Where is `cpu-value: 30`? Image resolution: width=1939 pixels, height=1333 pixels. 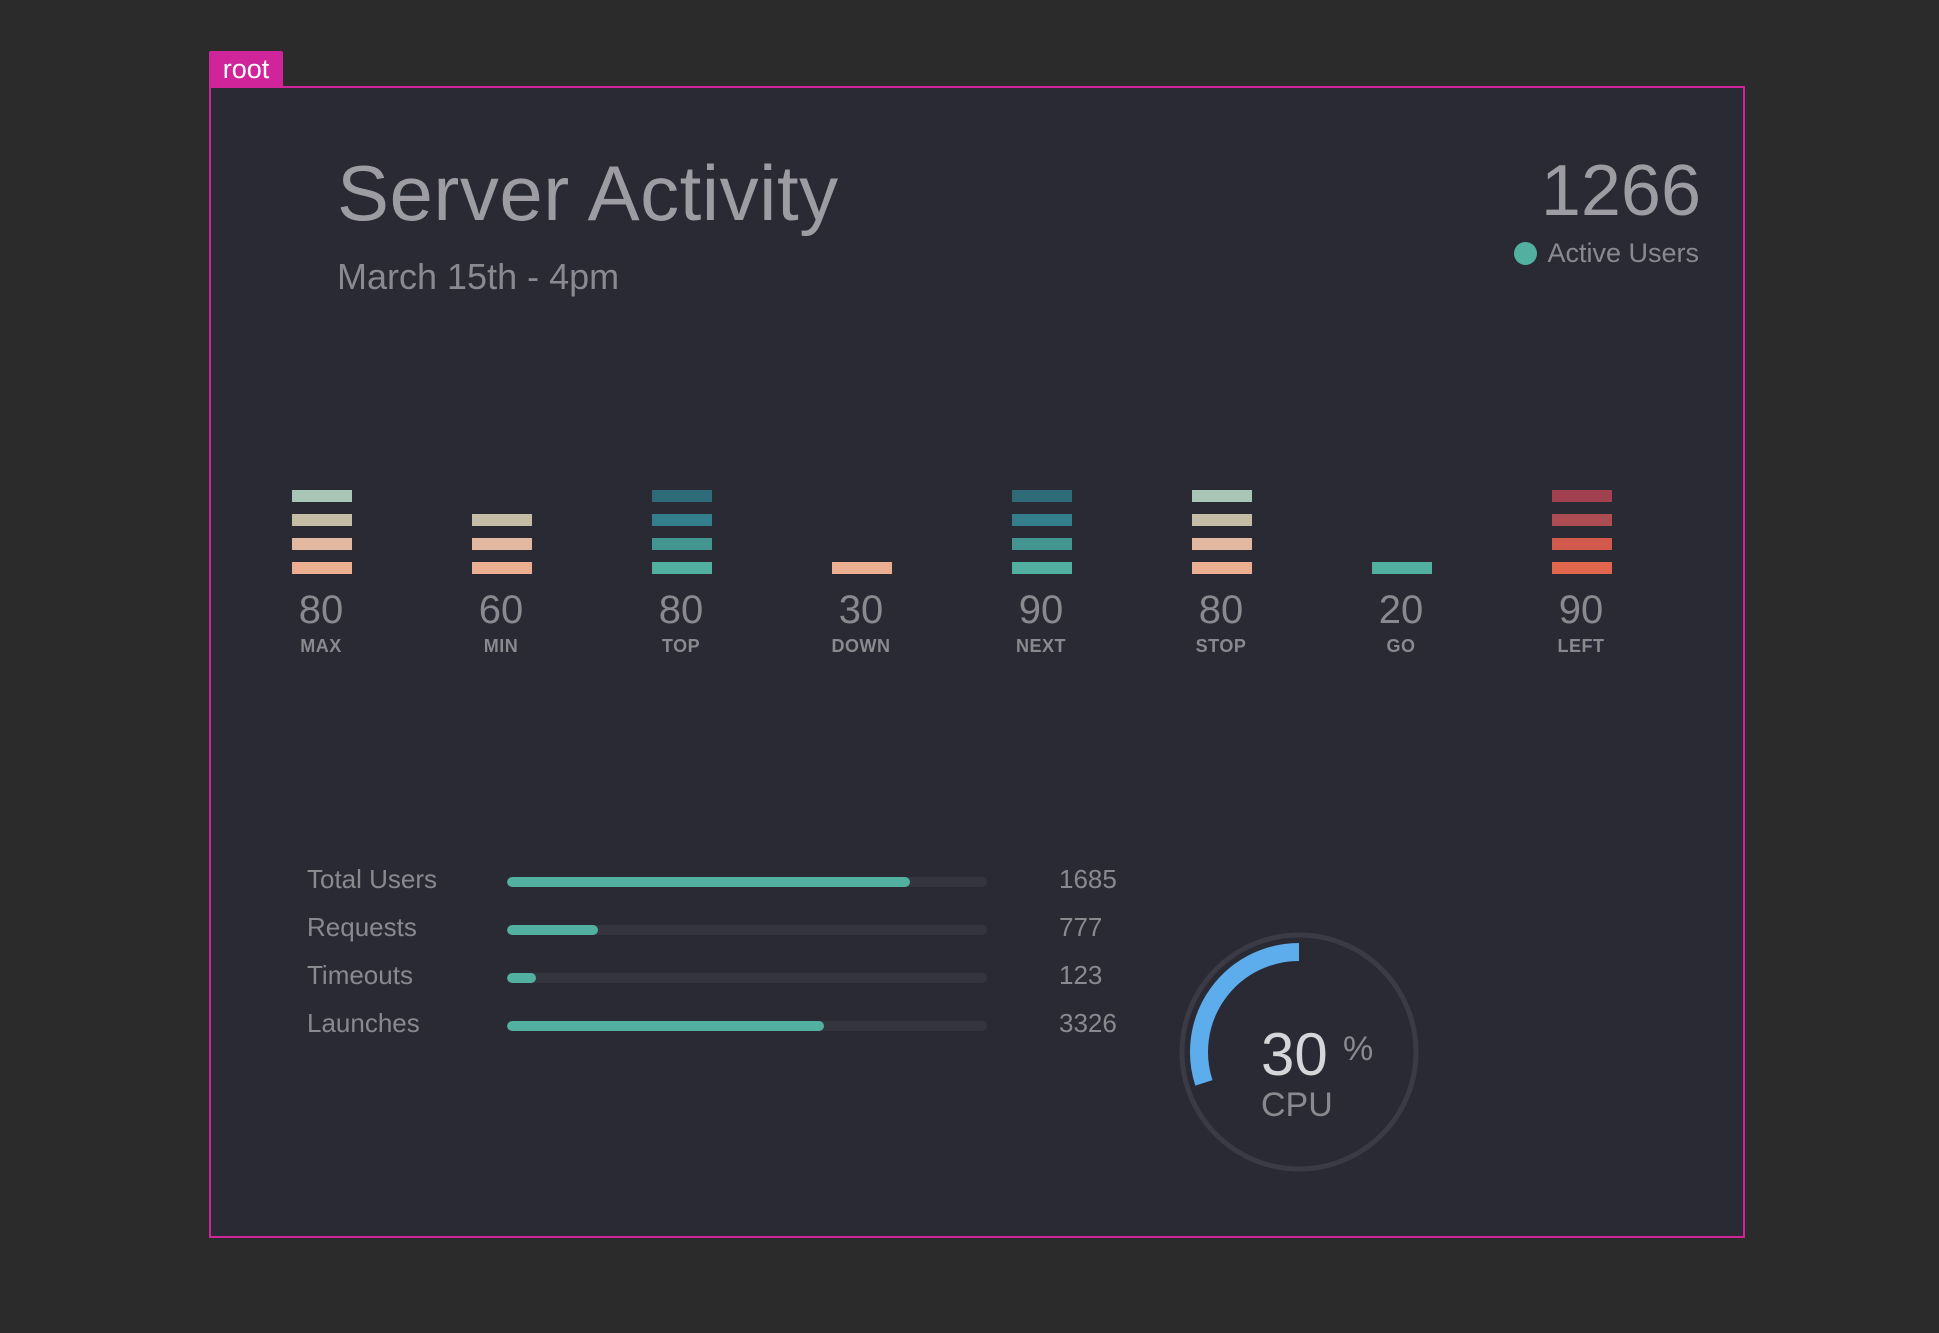
cpu-value: 30 is located at coordinates (1294, 1054).